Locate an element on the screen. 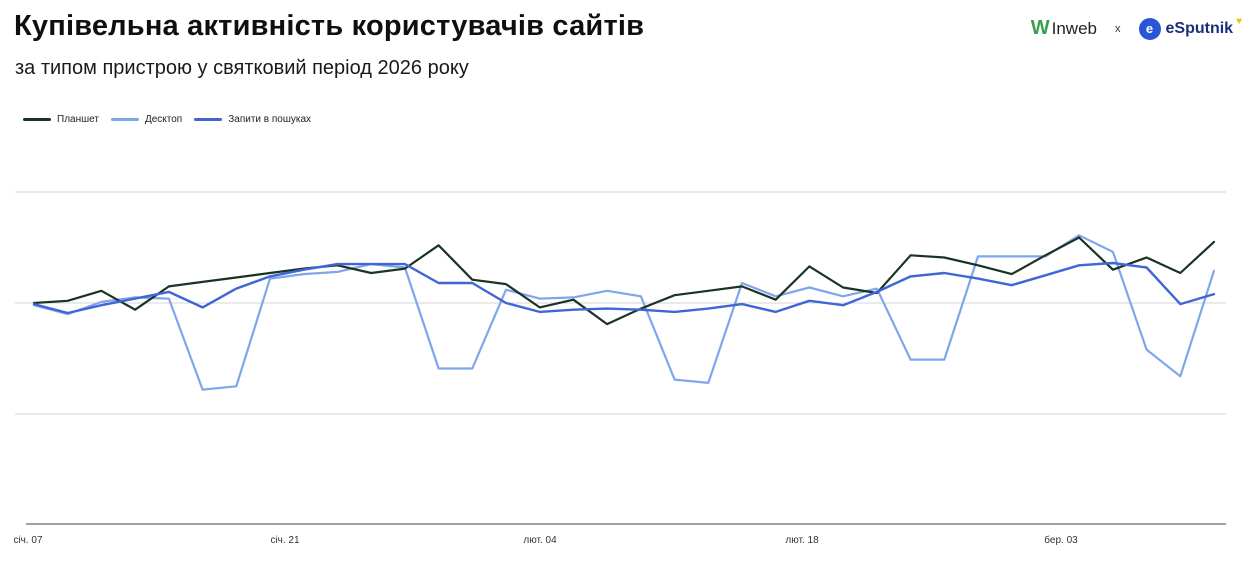  legend-swatch-search is located at coordinates (208, 119).